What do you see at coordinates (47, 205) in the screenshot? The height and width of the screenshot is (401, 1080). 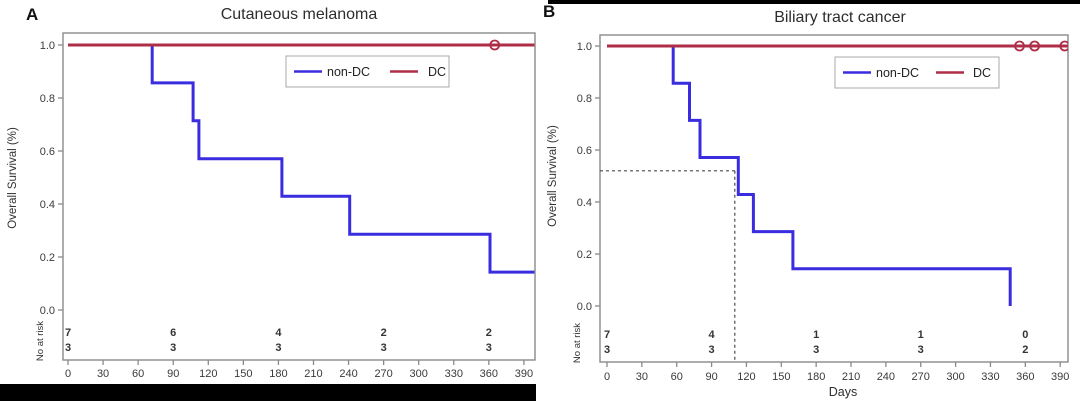 I see `pa-ytick-label: 0.4` at bounding box center [47, 205].